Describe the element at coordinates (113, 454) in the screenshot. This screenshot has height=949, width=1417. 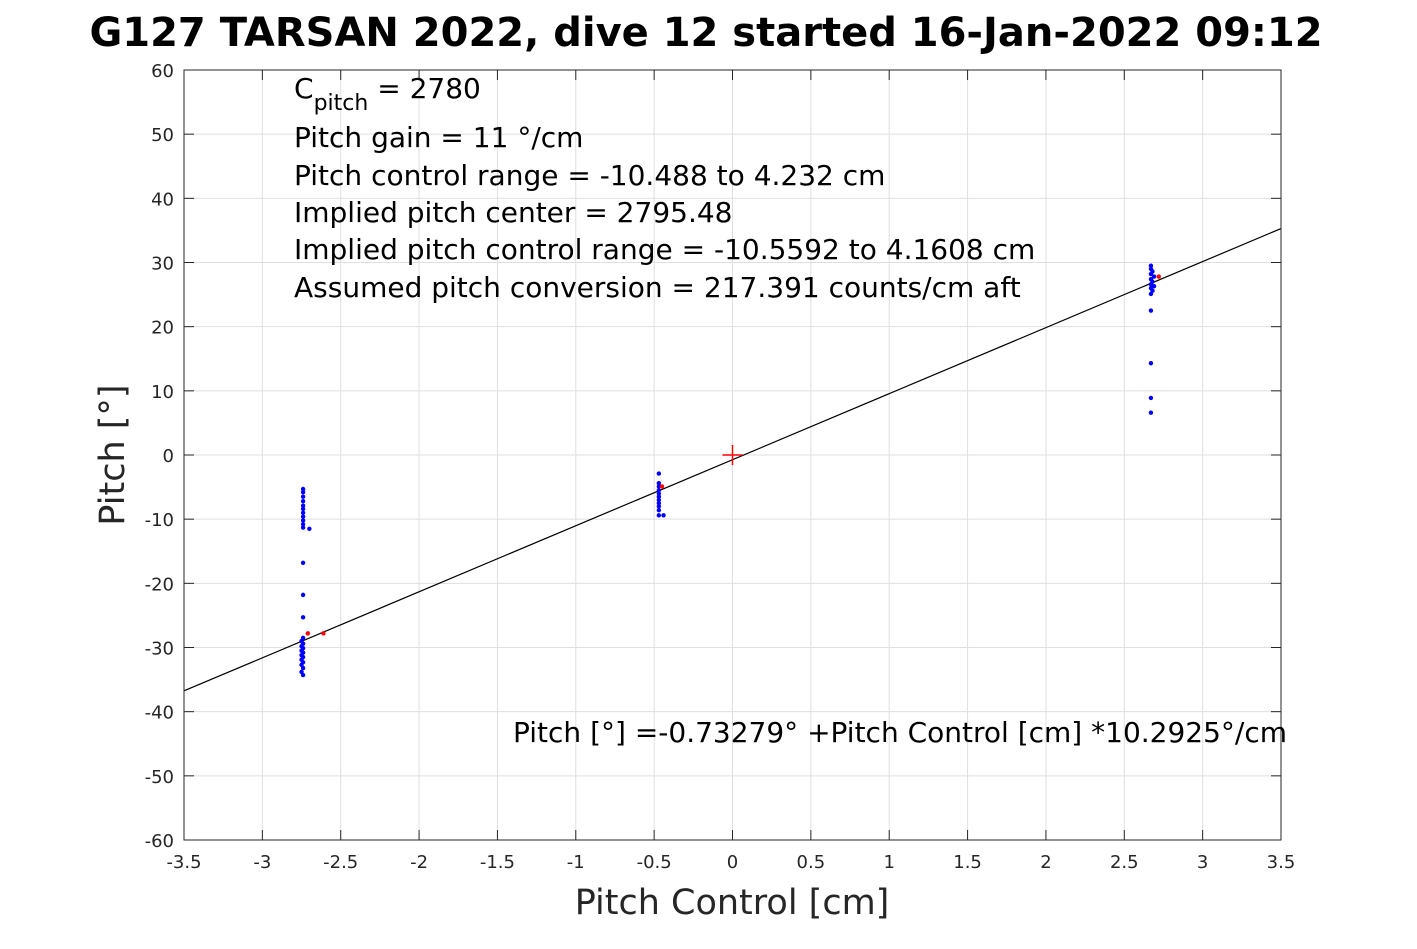
I see `y-axis-label: Pitch [°]` at that location.